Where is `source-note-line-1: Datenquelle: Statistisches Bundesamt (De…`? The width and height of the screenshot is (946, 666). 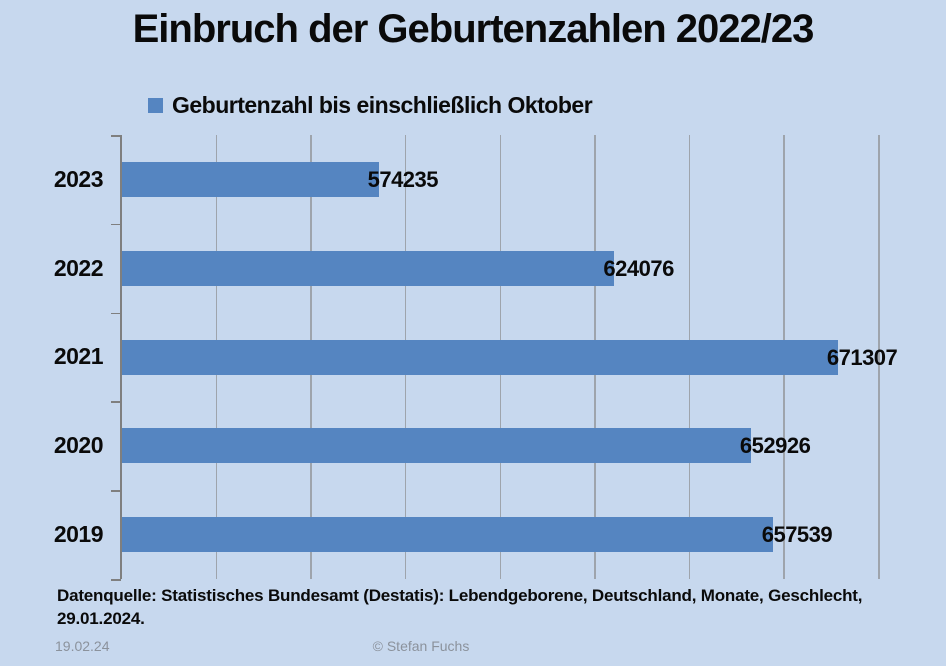
source-note-line-1: Datenquelle: Statistisches Bundesamt (De… is located at coordinates (460, 595).